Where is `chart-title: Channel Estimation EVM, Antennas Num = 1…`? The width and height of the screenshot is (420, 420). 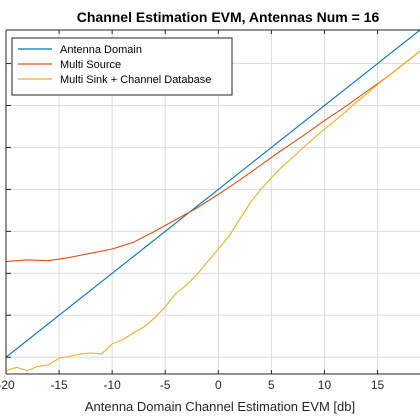
chart-title: Channel Estimation EVM, Antennas Num = 1… is located at coordinates (228, 17).